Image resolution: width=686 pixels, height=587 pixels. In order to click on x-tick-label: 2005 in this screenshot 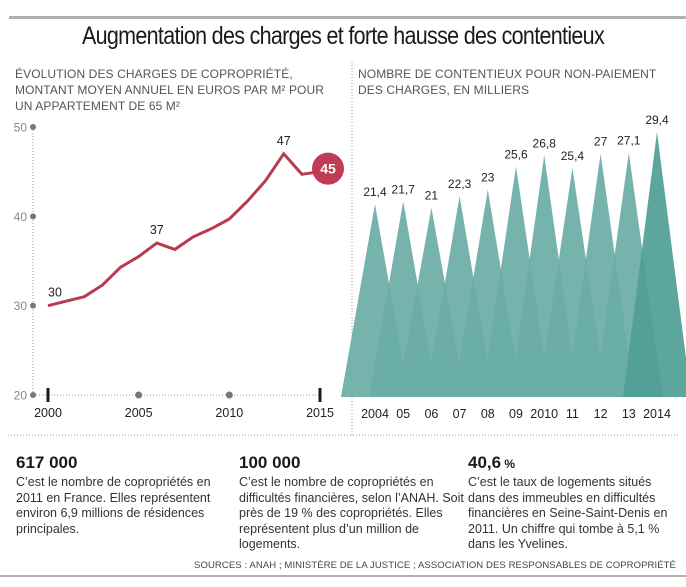, I will do `click(139, 413)`.